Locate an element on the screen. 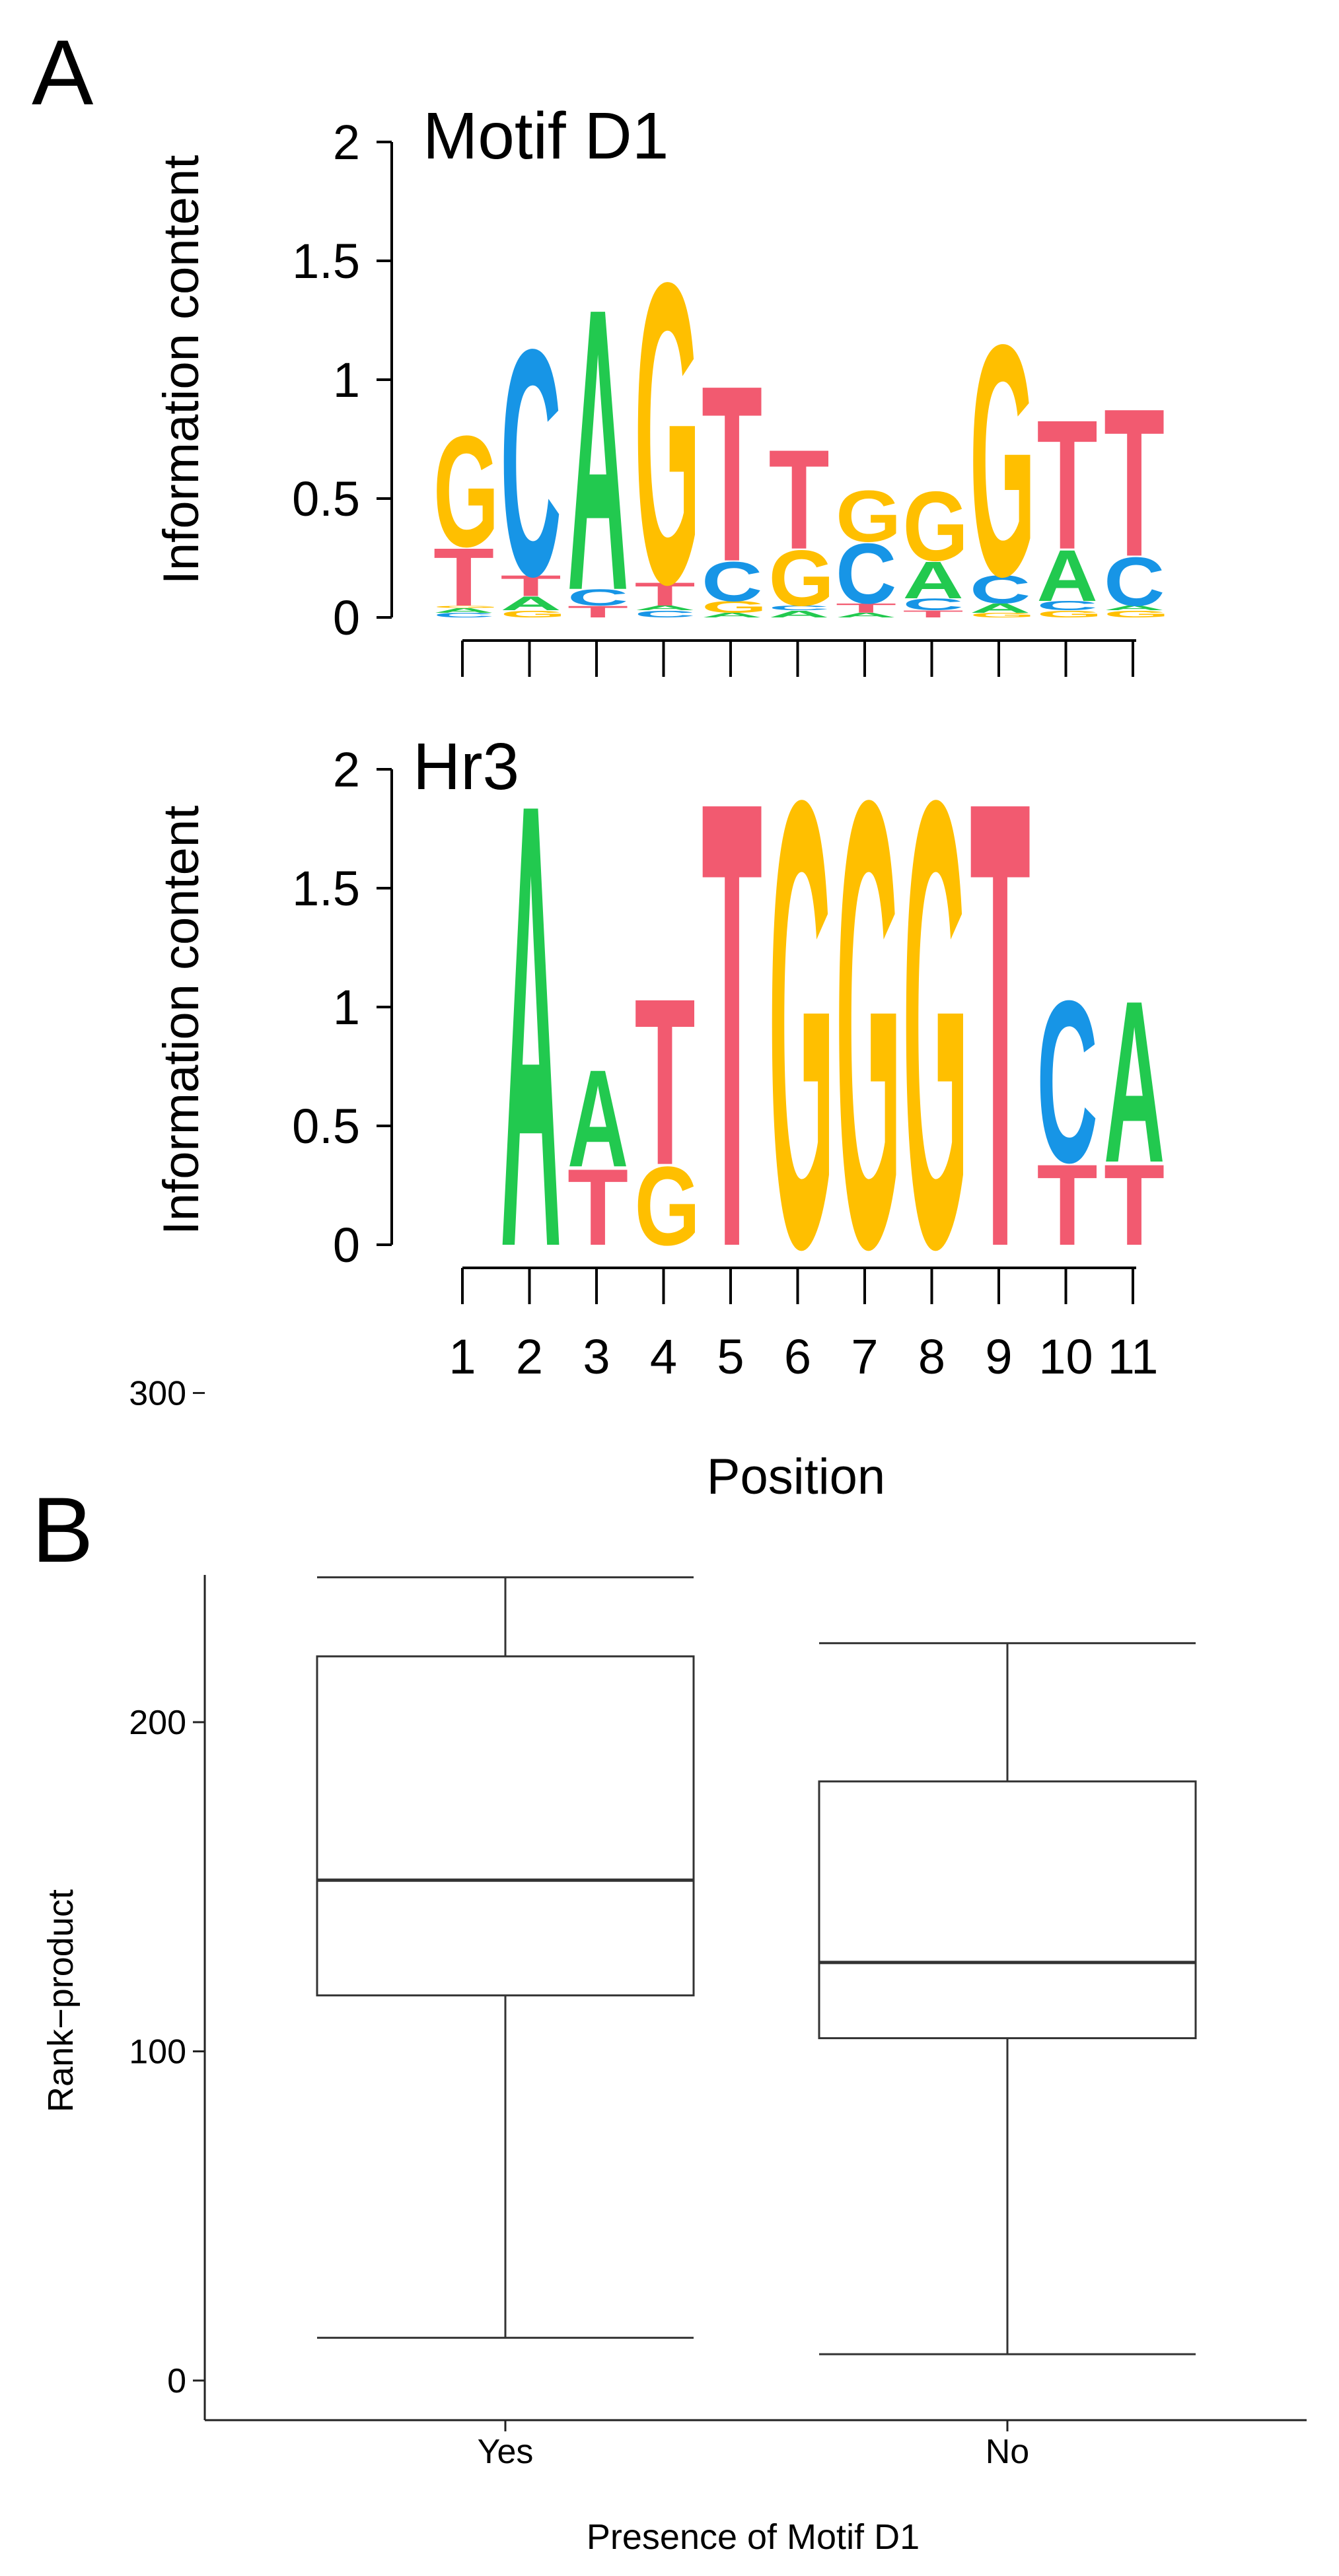 The width and height of the screenshot is (1339, 2576). boxplot-ytick-label: 100 is located at coordinates (157, 2052).